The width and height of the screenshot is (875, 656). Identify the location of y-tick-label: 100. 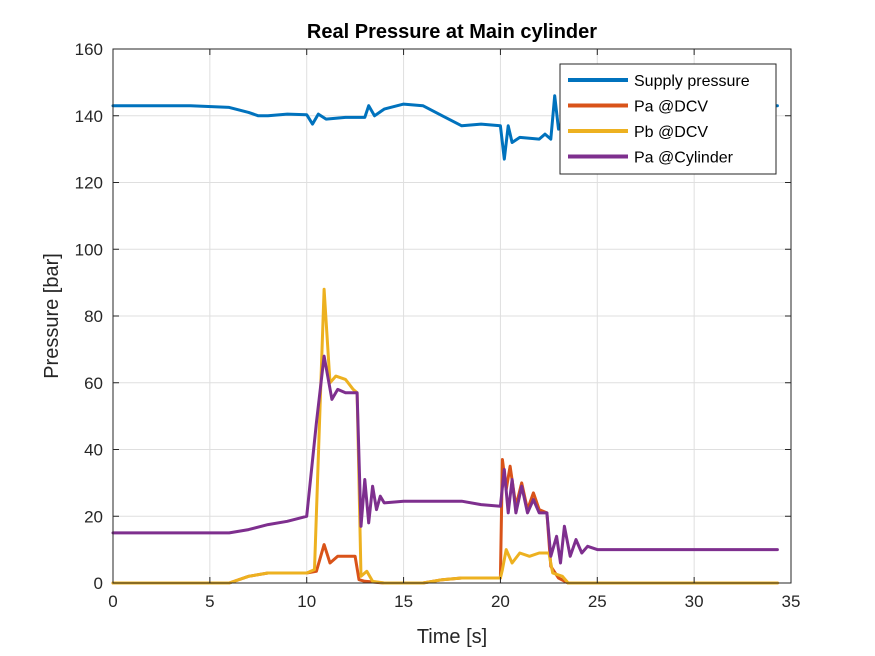
(89, 249).